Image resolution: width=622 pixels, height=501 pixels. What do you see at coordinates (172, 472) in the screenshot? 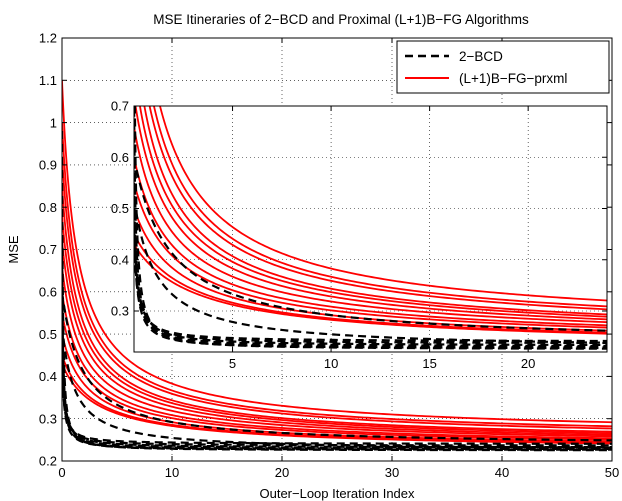
I see `main-x-tick-label: 10` at bounding box center [172, 472].